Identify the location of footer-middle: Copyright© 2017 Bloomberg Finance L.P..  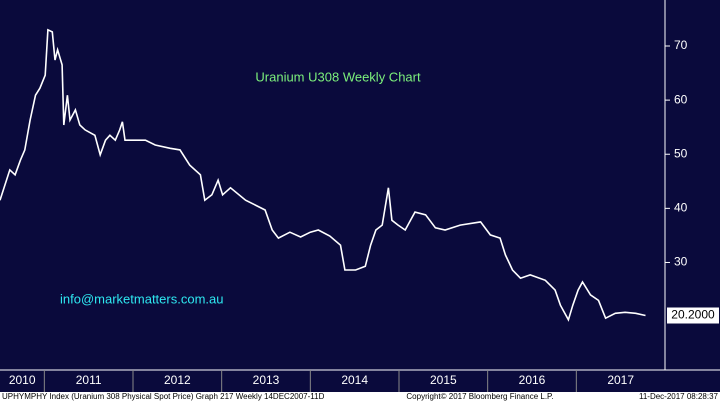
(479, 396).